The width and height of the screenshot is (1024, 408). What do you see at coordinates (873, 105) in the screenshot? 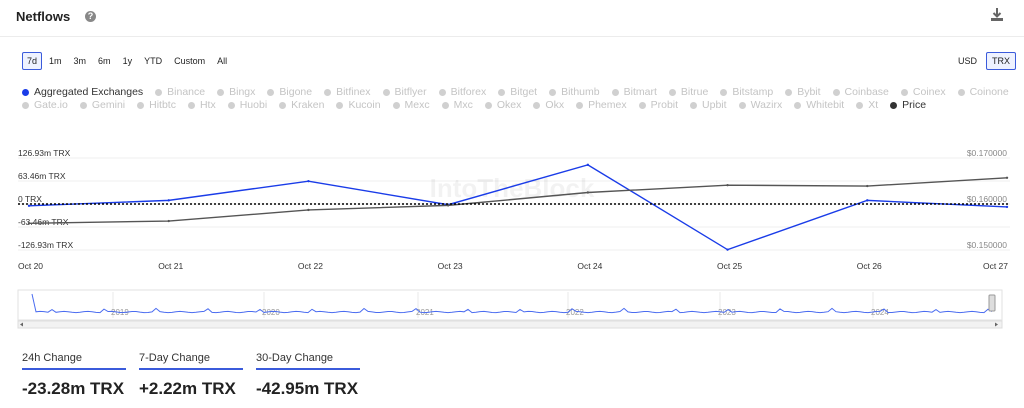
I see `legend-label: Xt` at bounding box center [873, 105].